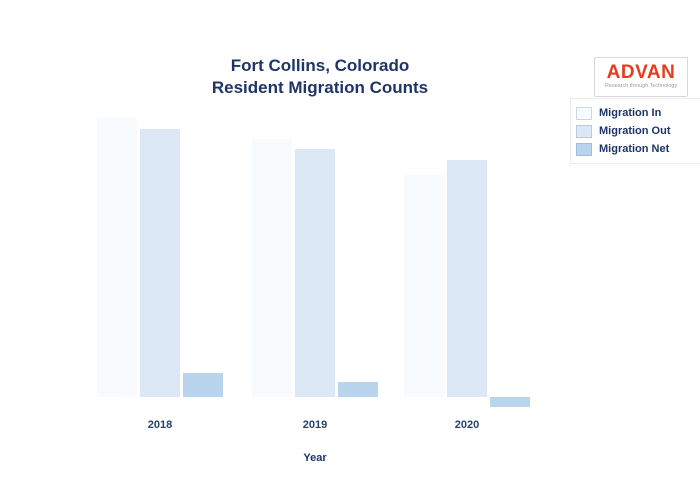 The width and height of the screenshot is (700, 500). I want to click on advan-logo-text: ADVAN, so click(641, 72).